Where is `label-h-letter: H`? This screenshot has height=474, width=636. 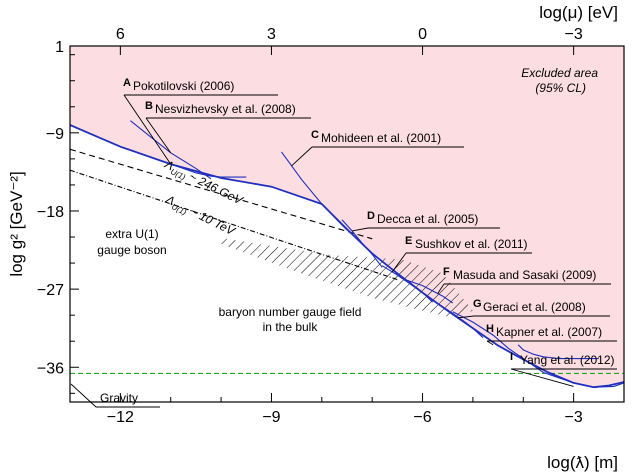
label-h-letter: H is located at coordinates (490, 329).